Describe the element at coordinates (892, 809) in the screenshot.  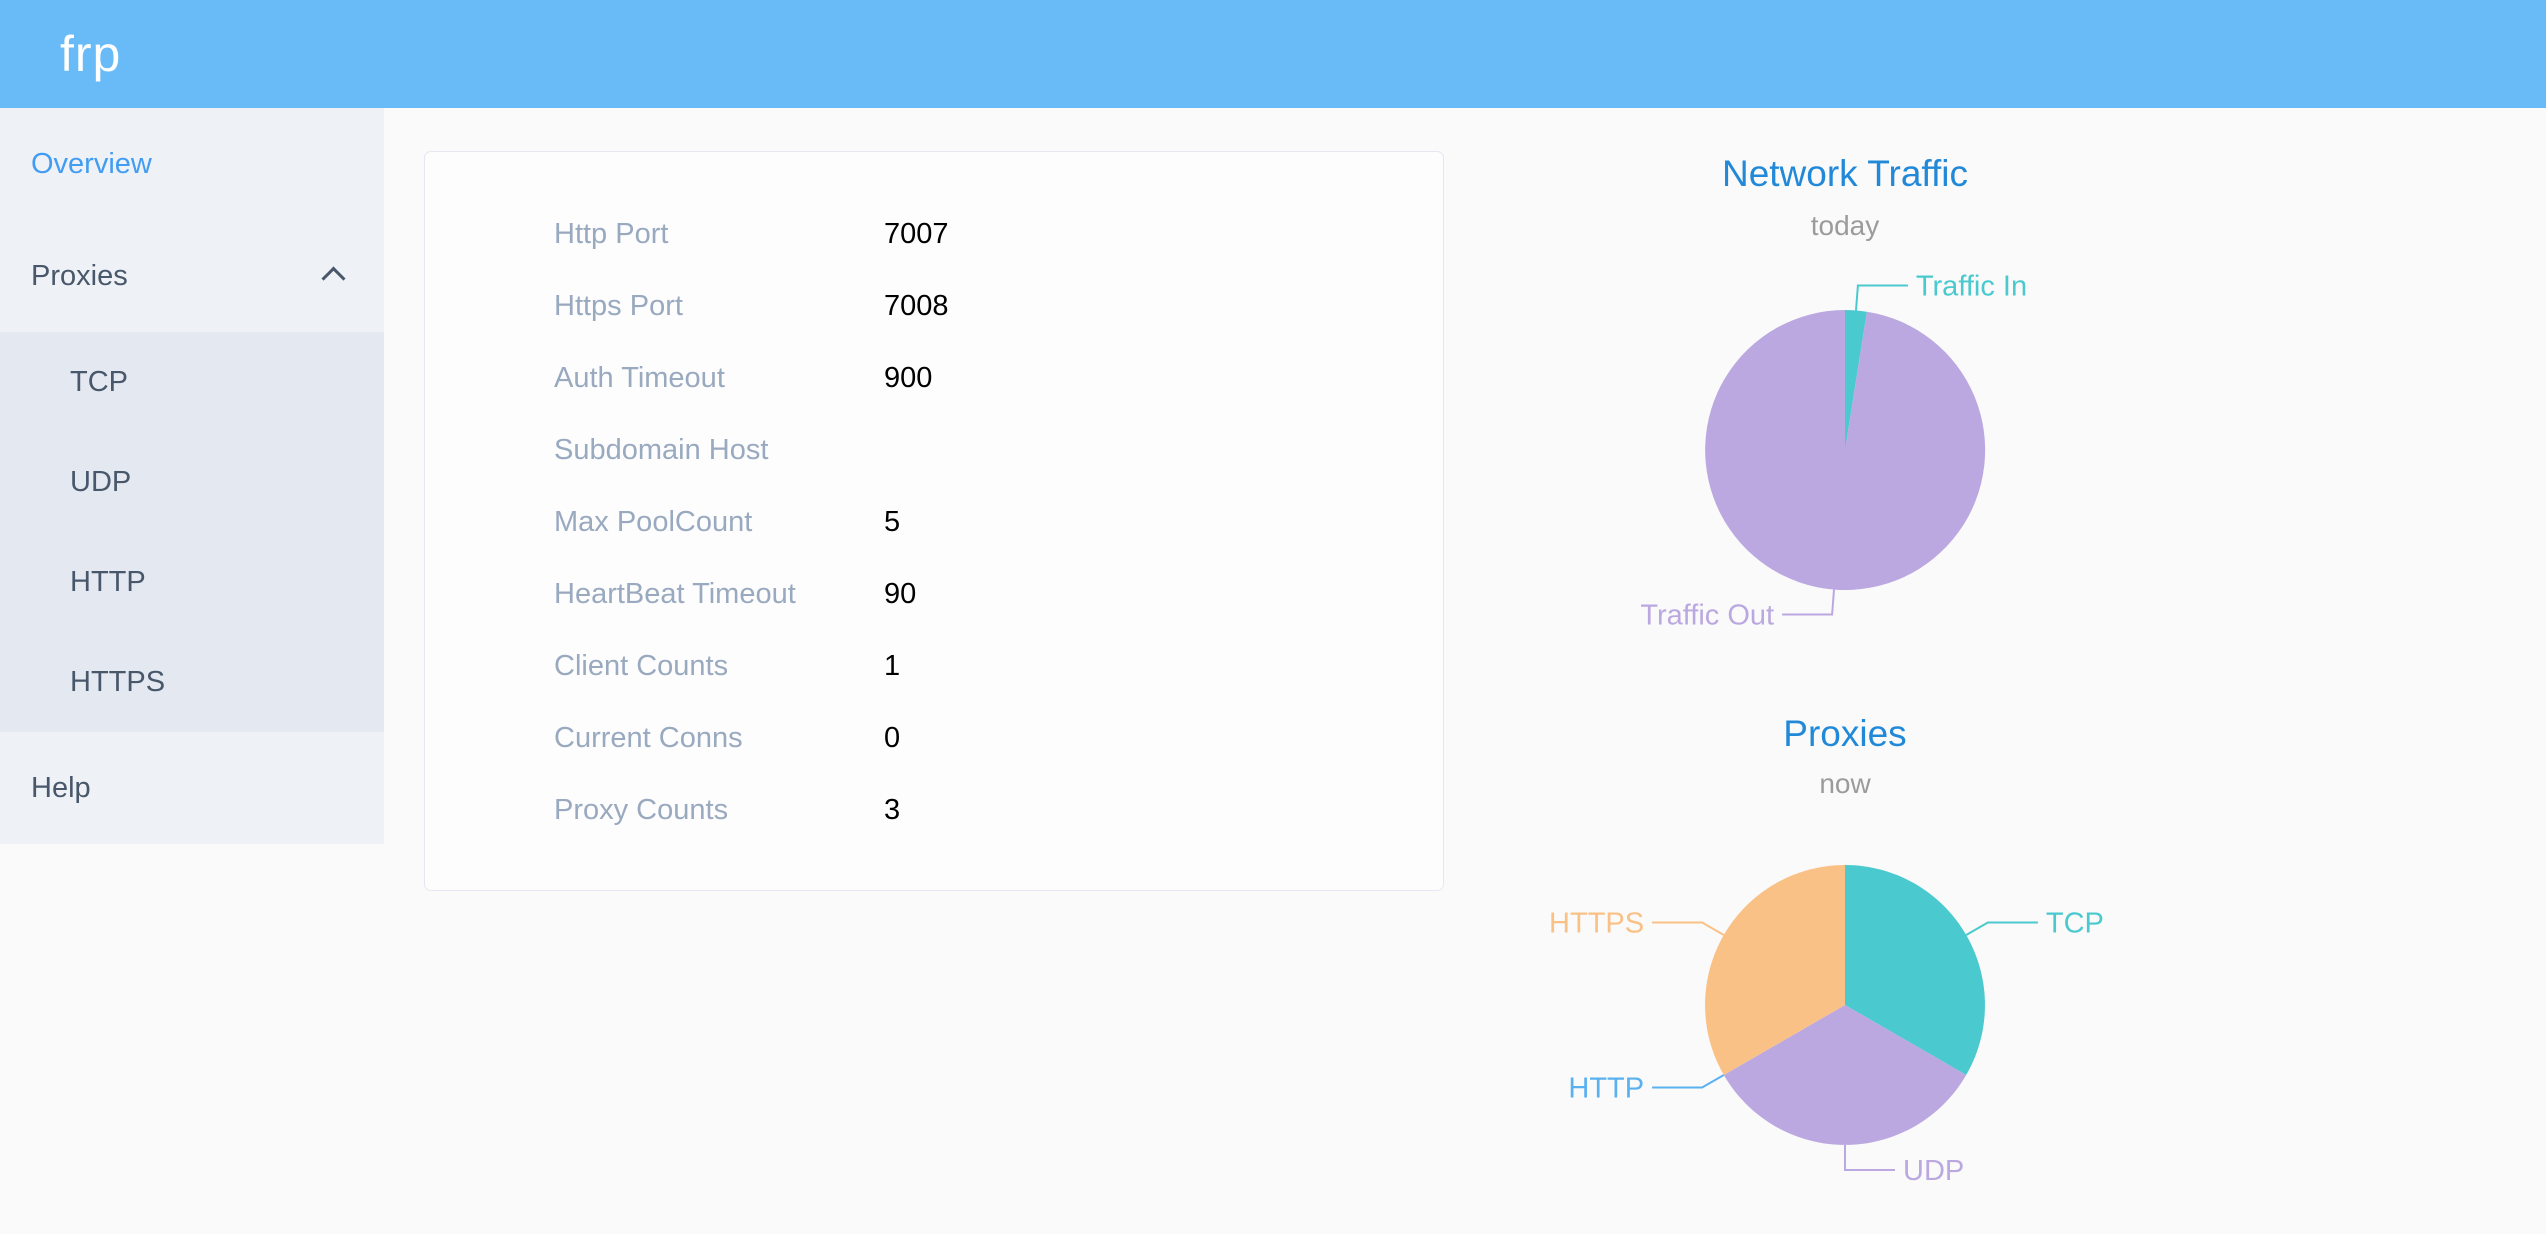
I see `config-value: 3` at that location.